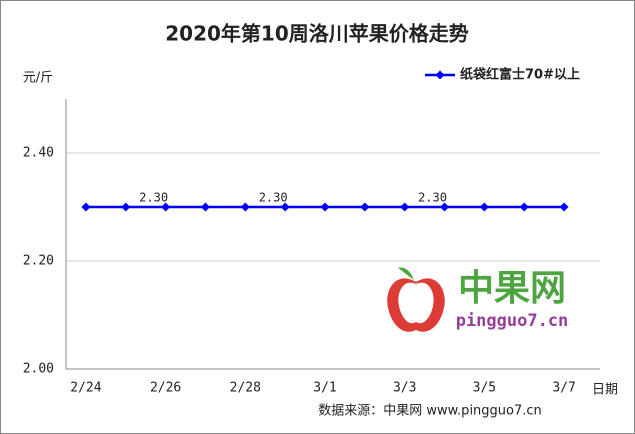 This screenshot has width=635, height=434. I want to click on x-tick-label: 2/26, so click(165, 388).